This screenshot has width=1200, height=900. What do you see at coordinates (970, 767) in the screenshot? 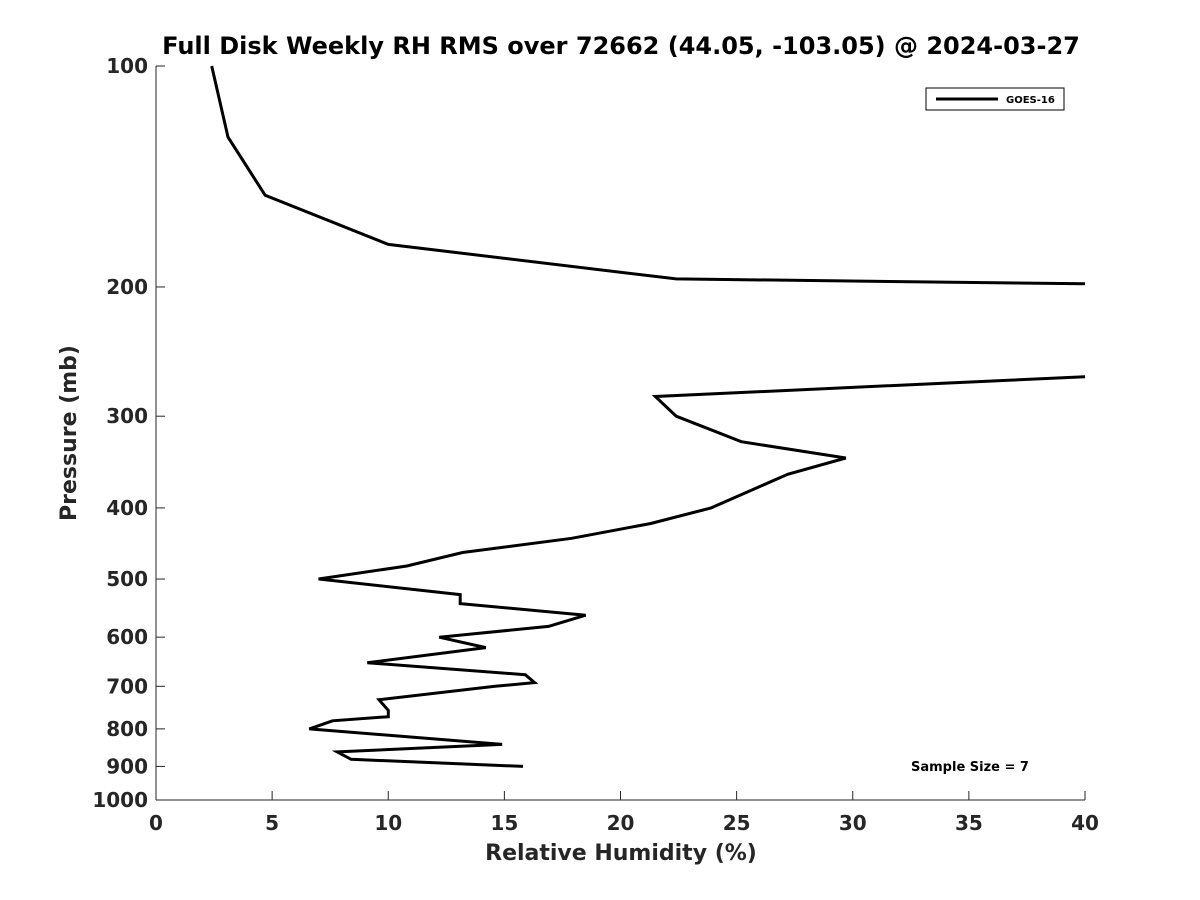
I see `sample-size-annotation: Sample Size = 7` at bounding box center [970, 767].